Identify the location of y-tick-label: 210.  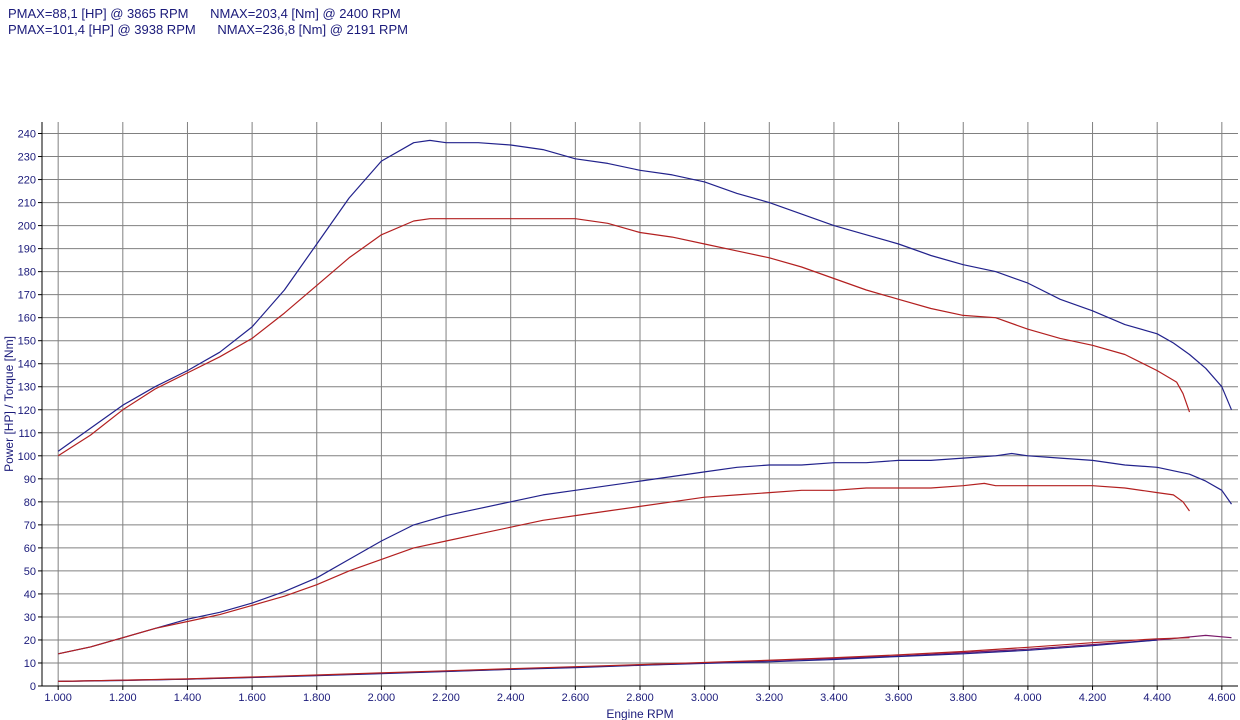
(27, 204).